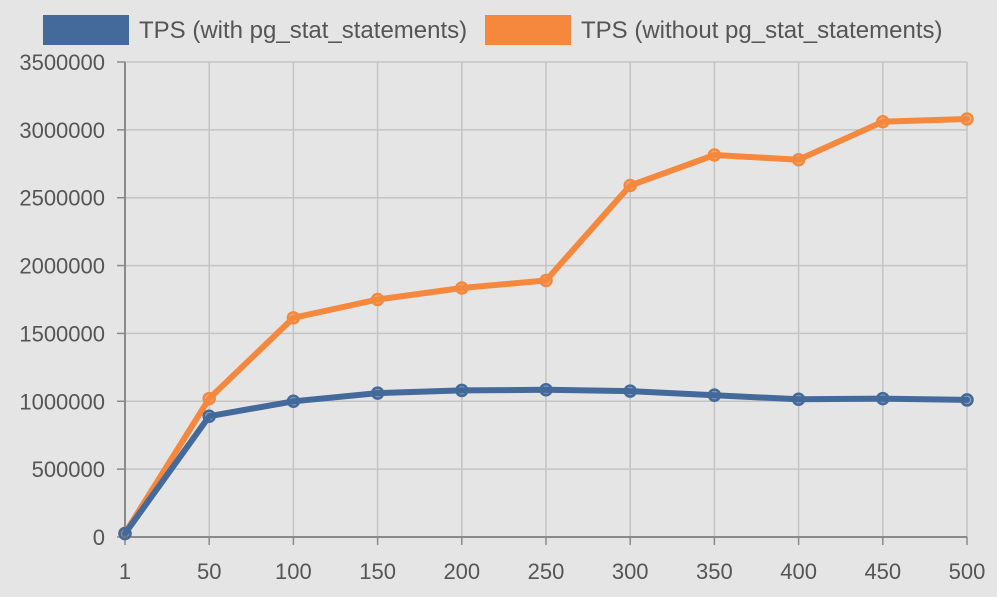 This screenshot has width=997, height=597. What do you see at coordinates (62, 198) in the screenshot?
I see `y-tick-label: 2500000` at bounding box center [62, 198].